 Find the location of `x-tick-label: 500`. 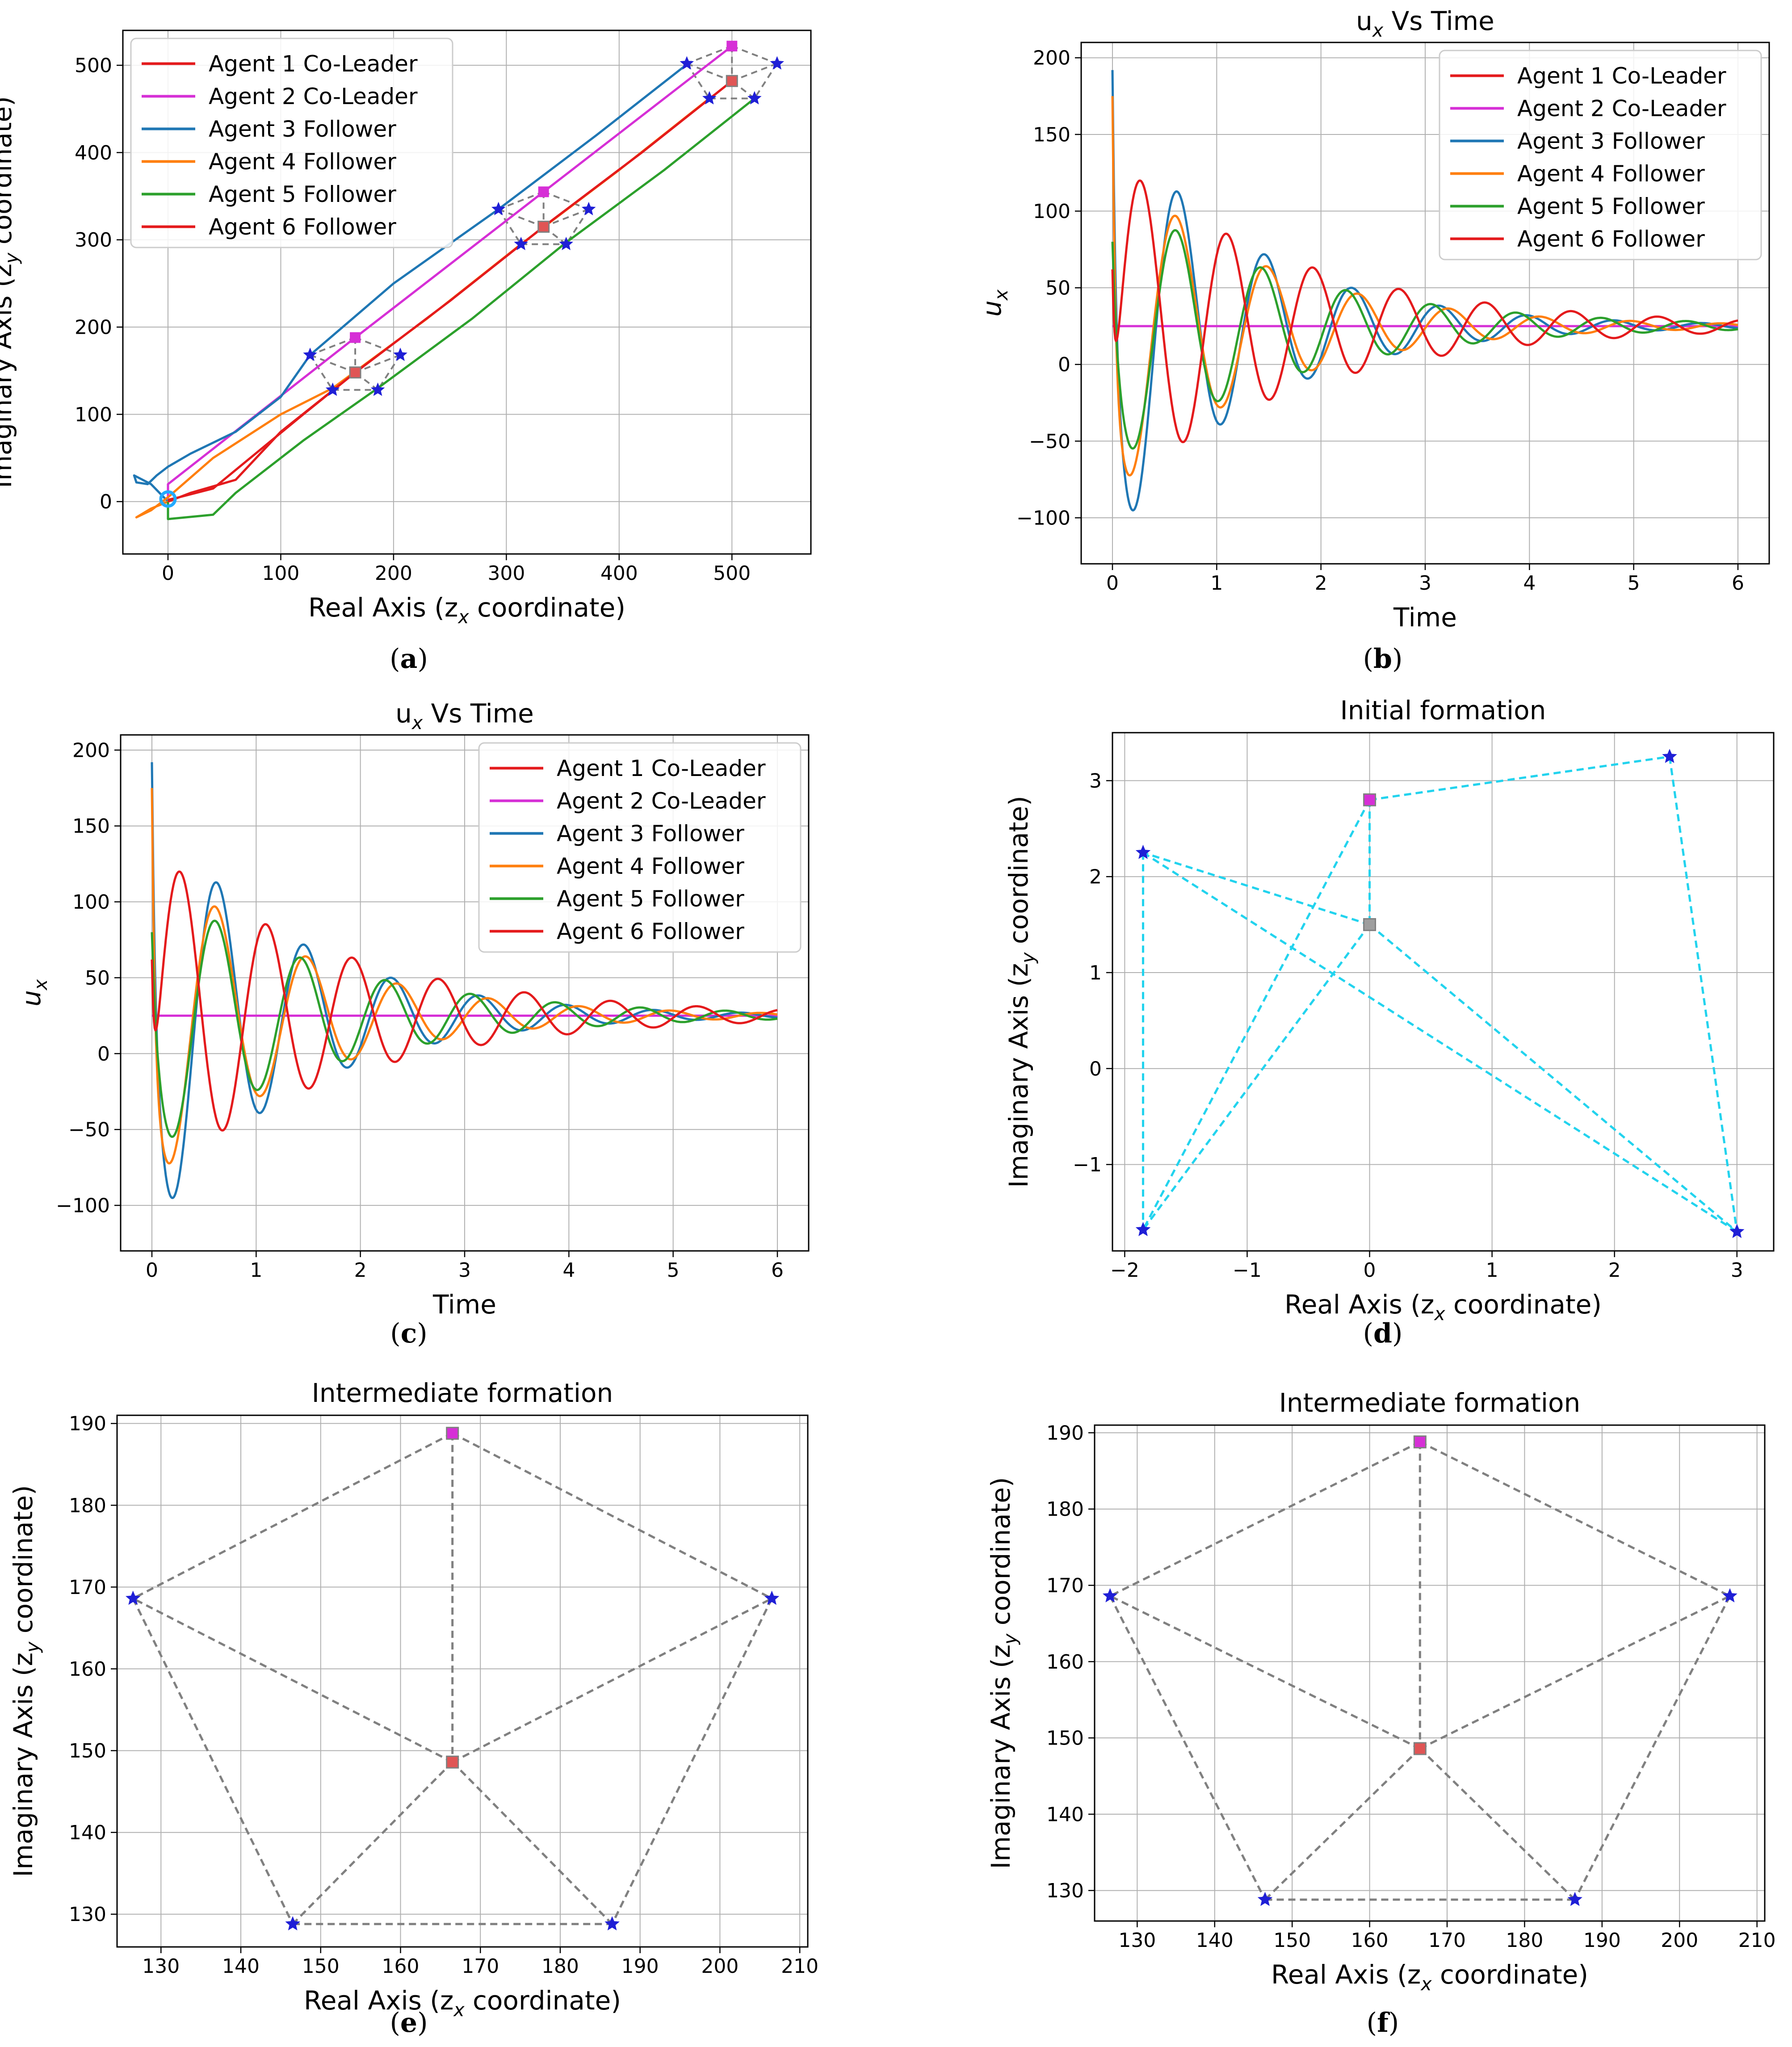

x-tick-label: 500 is located at coordinates (732, 574).